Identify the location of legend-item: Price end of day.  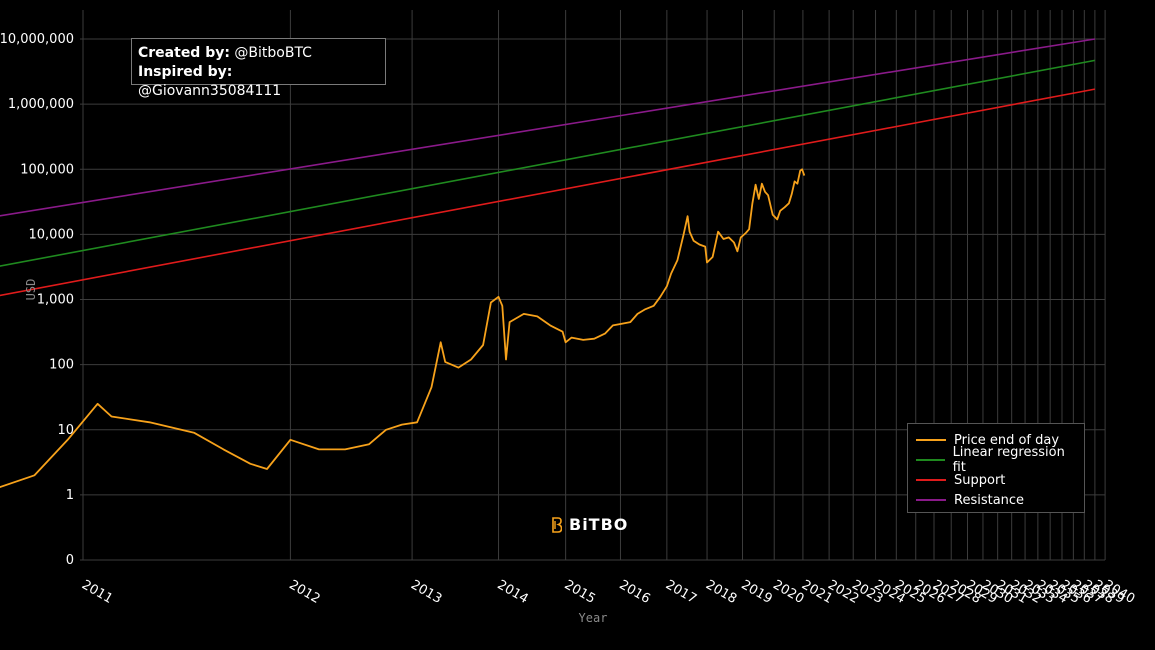
(996, 440).